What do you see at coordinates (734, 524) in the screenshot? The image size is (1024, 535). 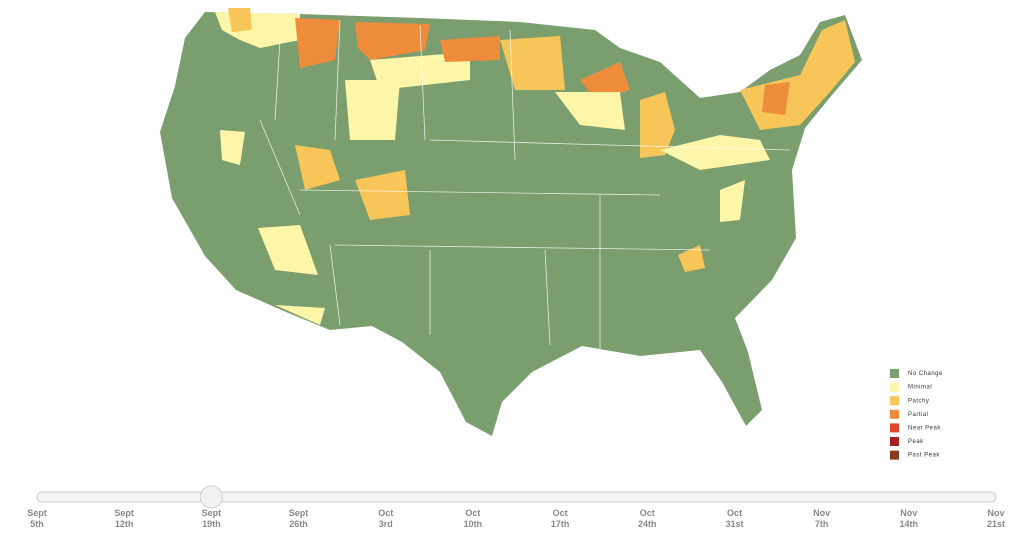 I see `slider-tick-label: 31st` at bounding box center [734, 524].